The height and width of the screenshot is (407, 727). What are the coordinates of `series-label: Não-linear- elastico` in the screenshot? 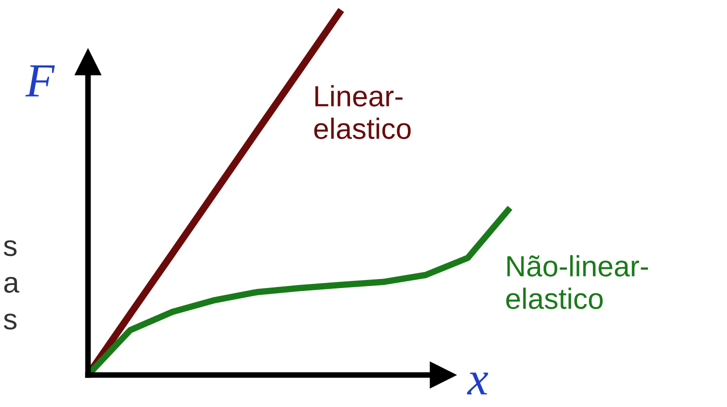 It's located at (577, 282).